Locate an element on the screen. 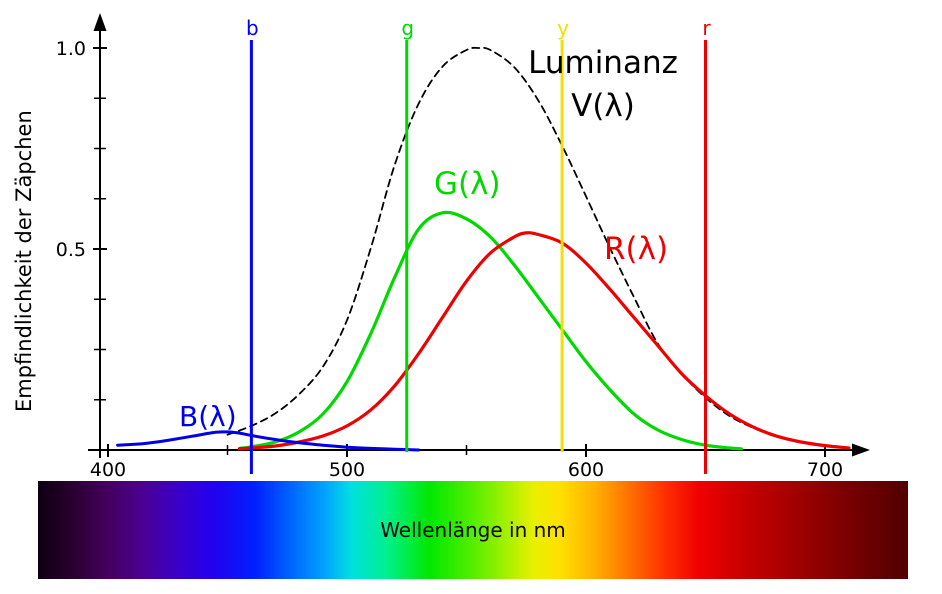 This screenshot has width=942, height=594. x-tick-label: 500 is located at coordinates (347, 469).